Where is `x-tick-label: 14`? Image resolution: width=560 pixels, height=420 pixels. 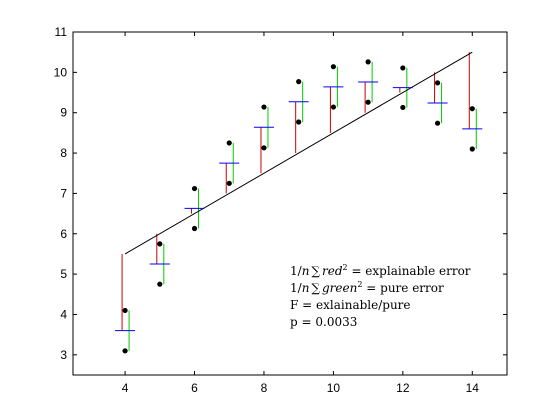 x-tick-label: 14 is located at coordinates (473, 388).